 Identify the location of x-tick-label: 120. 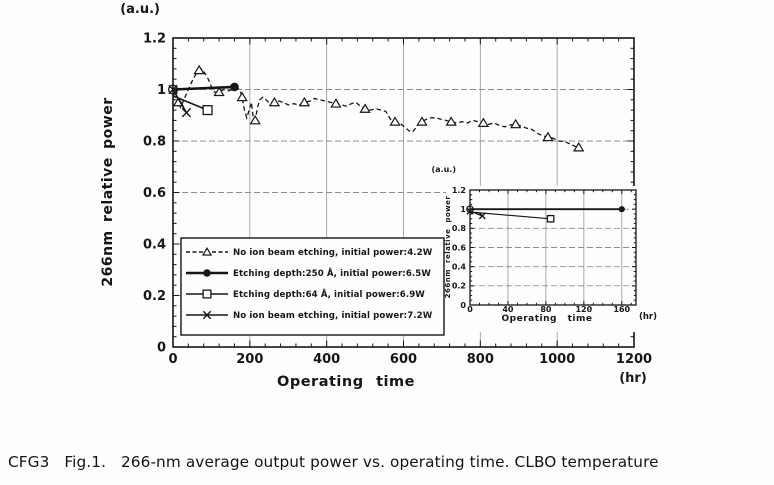
(583, 309).